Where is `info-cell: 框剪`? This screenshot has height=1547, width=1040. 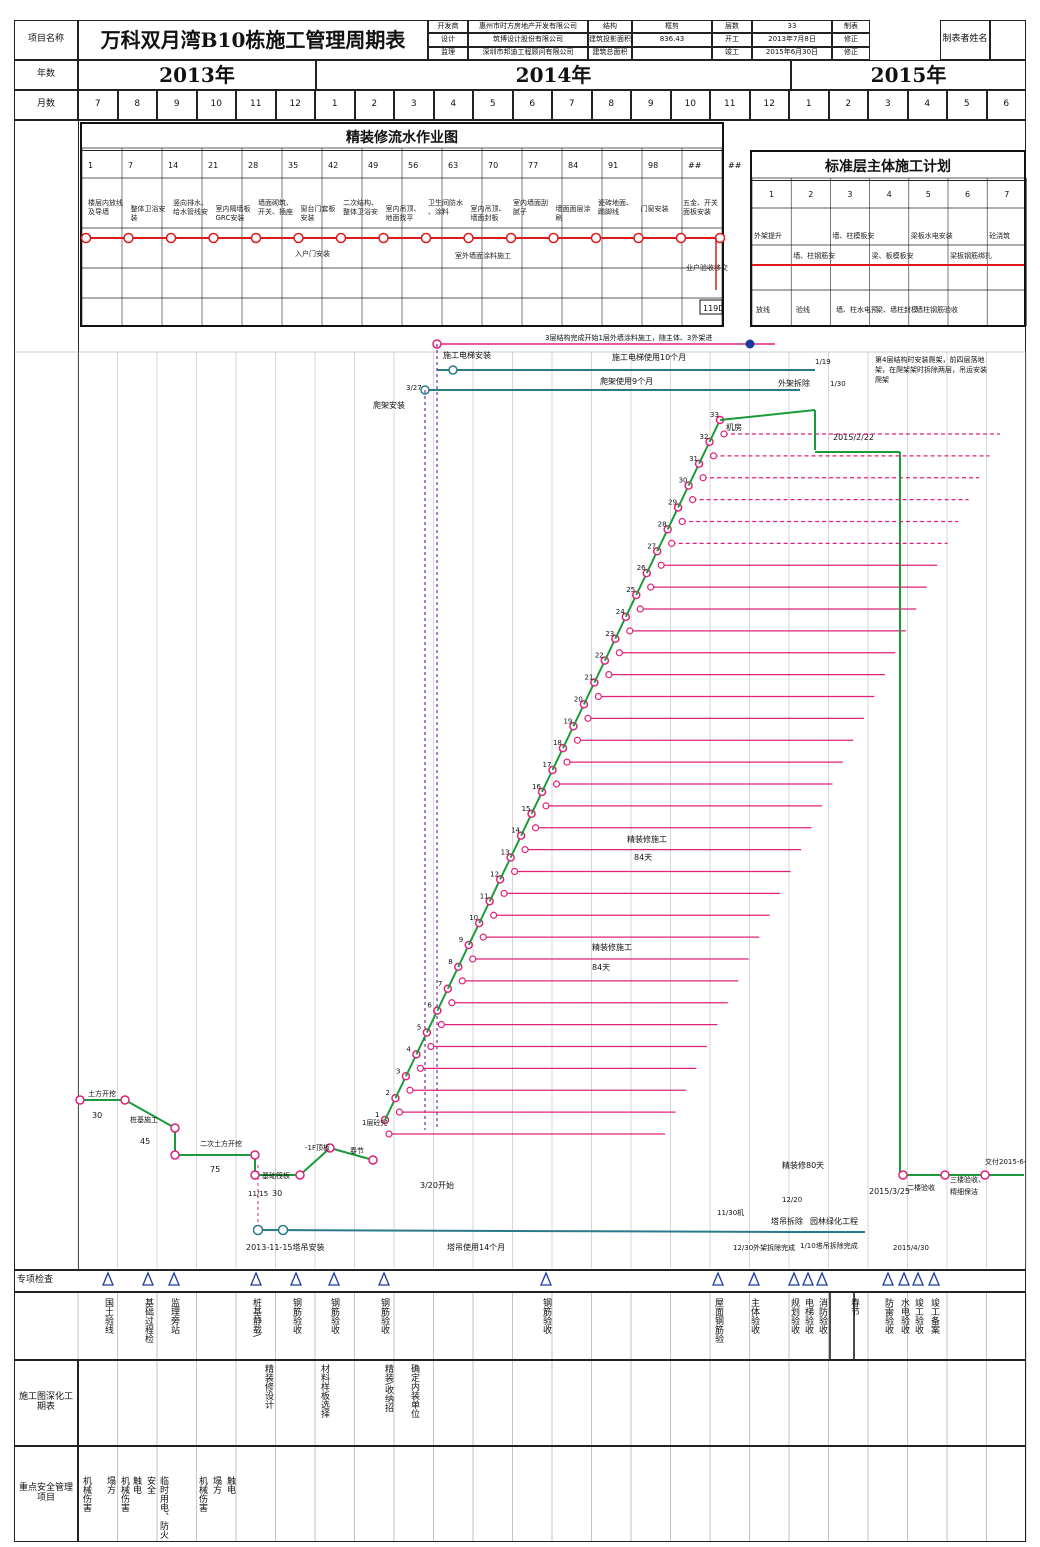 info-cell: 框剪 is located at coordinates (672, 27).